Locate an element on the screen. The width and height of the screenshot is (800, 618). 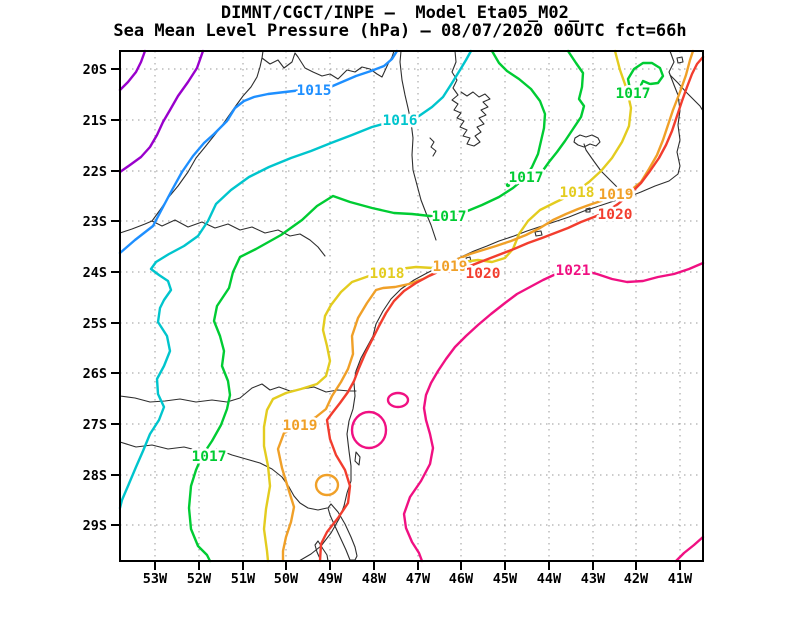
contour-label-1017-2: 1017 is located at coordinates (633, 94).